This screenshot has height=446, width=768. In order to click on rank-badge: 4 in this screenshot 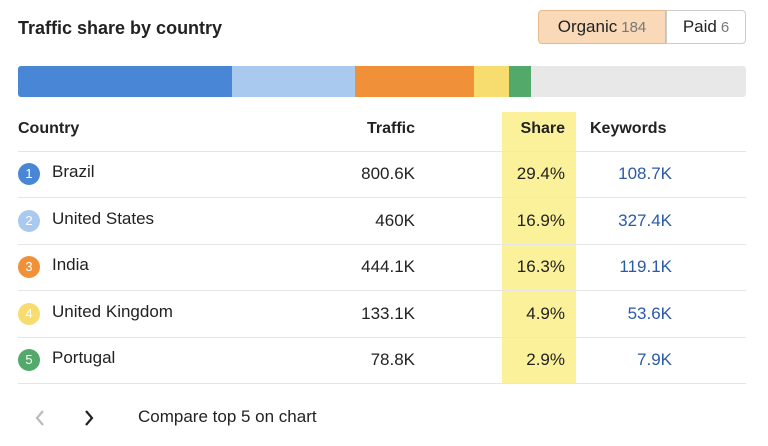, I will do `click(29, 313)`.